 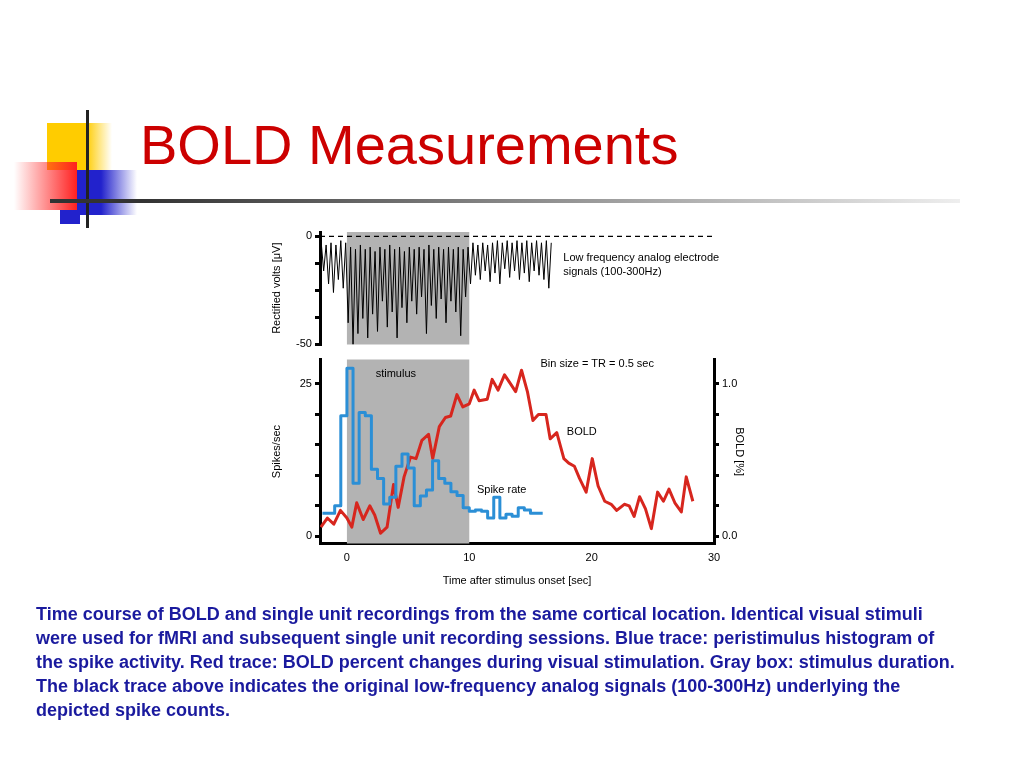 What do you see at coordinates (409, 144) in the screenshot?
I see `chart-title: BOLD Measurements` at bounding box center [409, 144].